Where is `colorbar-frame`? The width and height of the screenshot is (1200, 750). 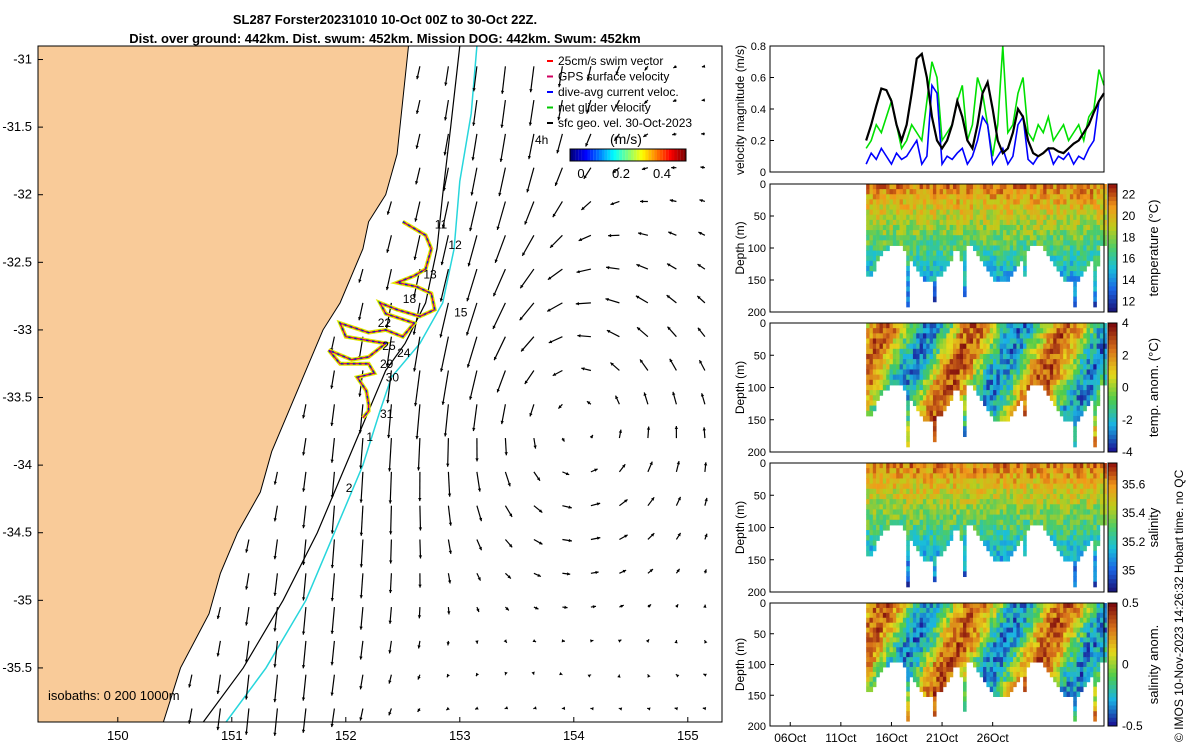 colorbar-frame is located at coordinates (1112, 387).